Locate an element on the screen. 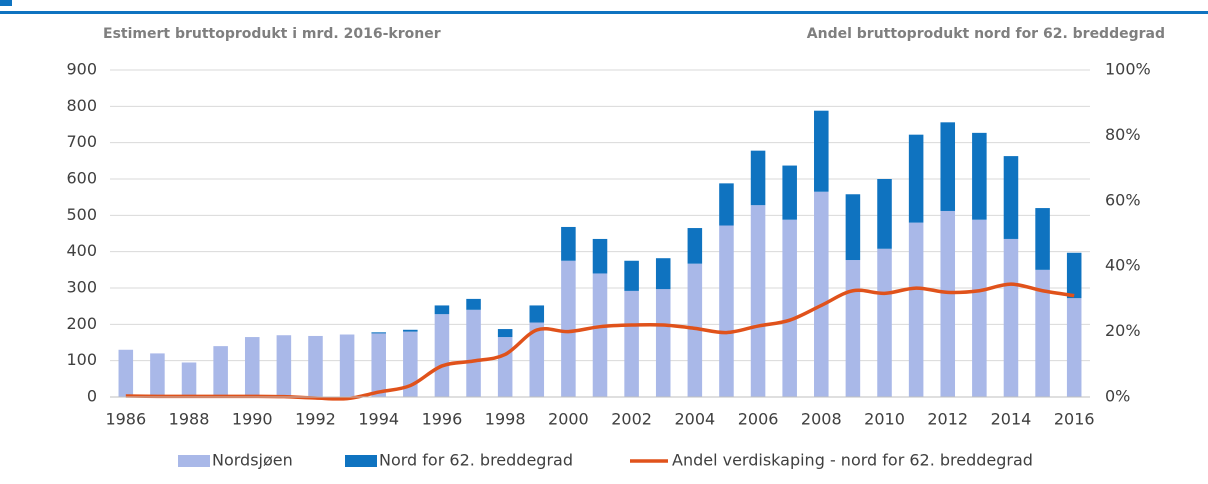 This screenshot has width=1208, height=484. x-tick-label: 2010 is located at coordinates (884, 419).